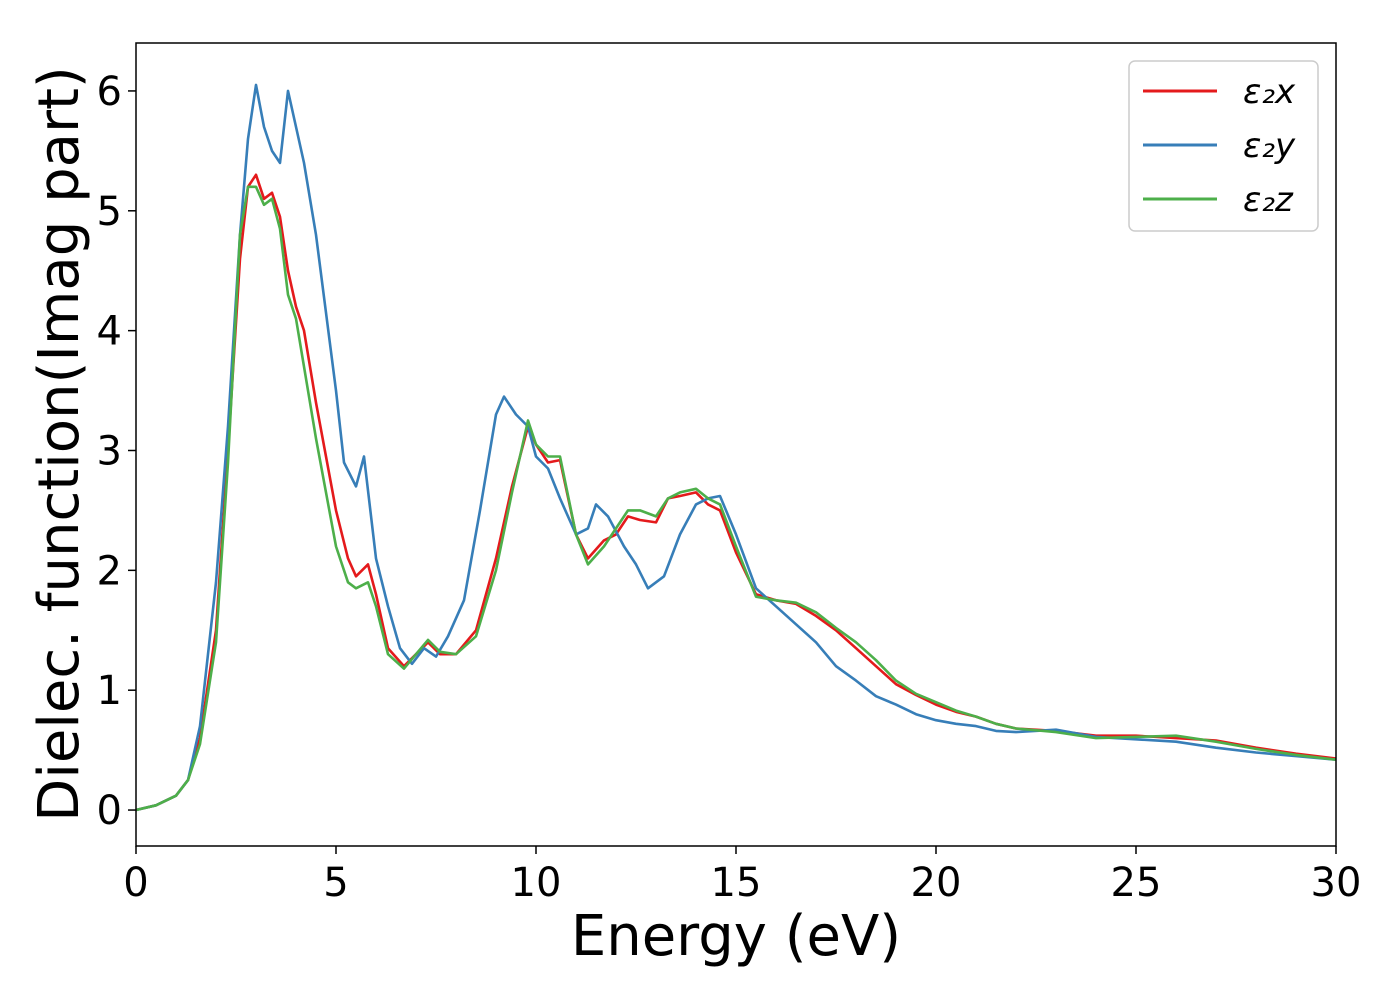  What do you see at coordinates (59, 444) in the screenshot?
I see `y-axis-title: Dielec. function(Imag part)` at bounding box center [59, 444].